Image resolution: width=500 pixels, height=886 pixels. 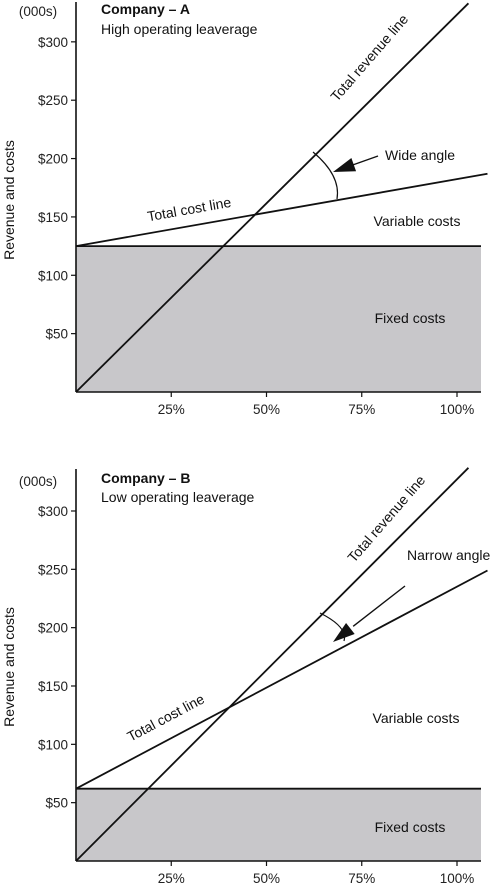 What do you see at coordinates (281, 209) in the screenshot?
I see `total-cost-line` at bounding box center [281, 209].